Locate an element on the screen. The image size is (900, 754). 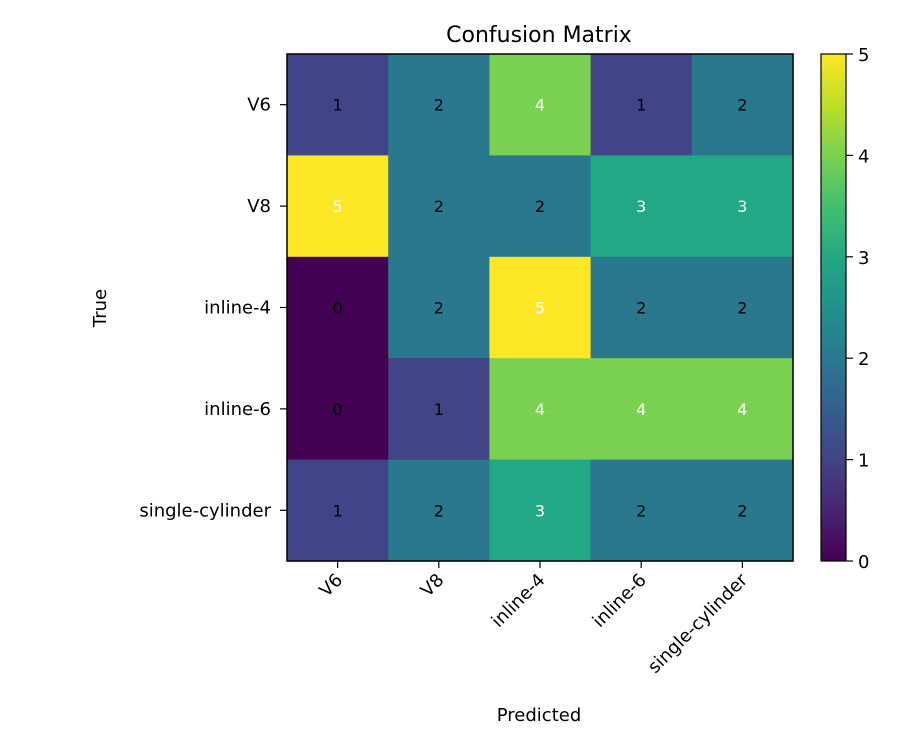
y-tick-label: single-cylinder is located at coordinates (205, 510).